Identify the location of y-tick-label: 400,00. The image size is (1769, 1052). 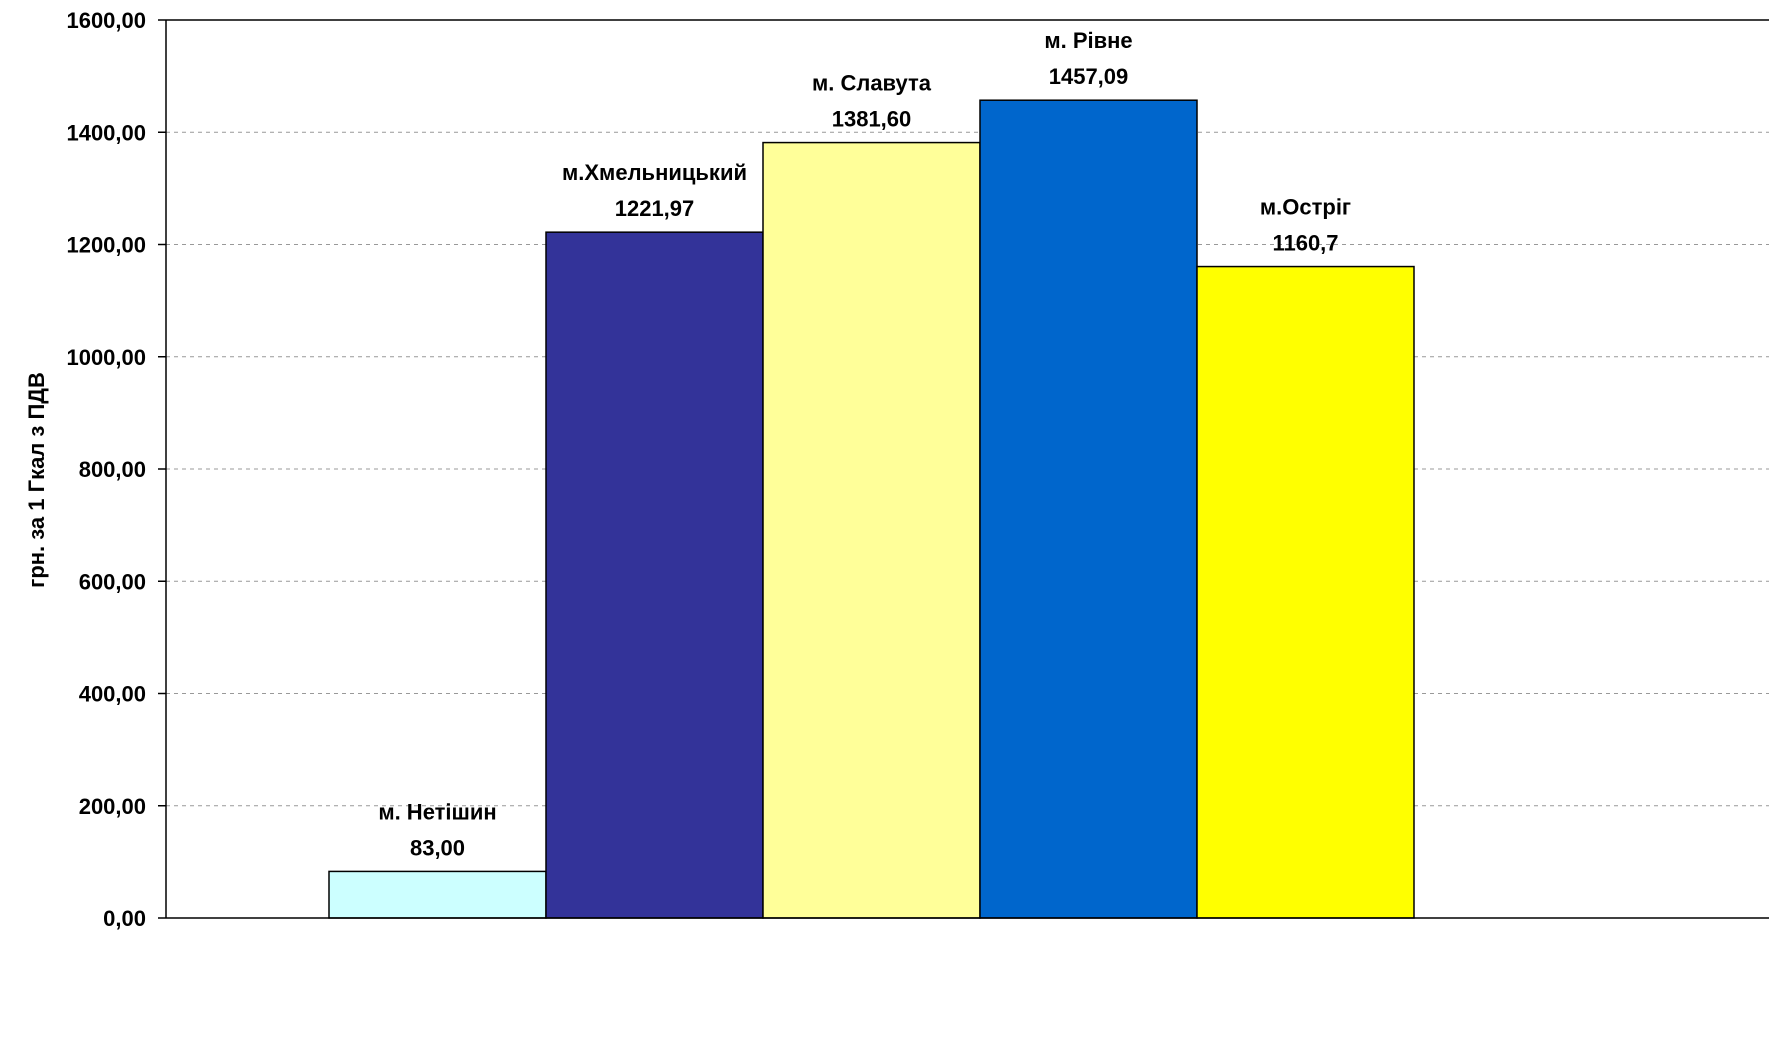
(112, 694).